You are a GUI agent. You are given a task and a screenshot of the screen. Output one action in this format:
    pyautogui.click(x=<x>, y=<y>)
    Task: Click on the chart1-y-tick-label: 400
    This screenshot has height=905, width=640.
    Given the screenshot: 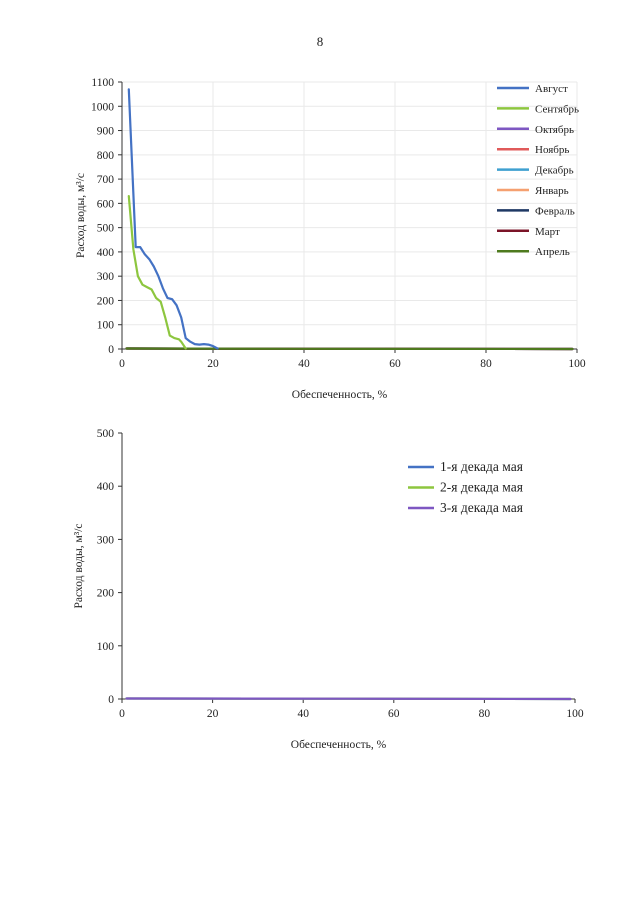 What is the action you would take?
    pyautogui.click(x=106, y=253)
    